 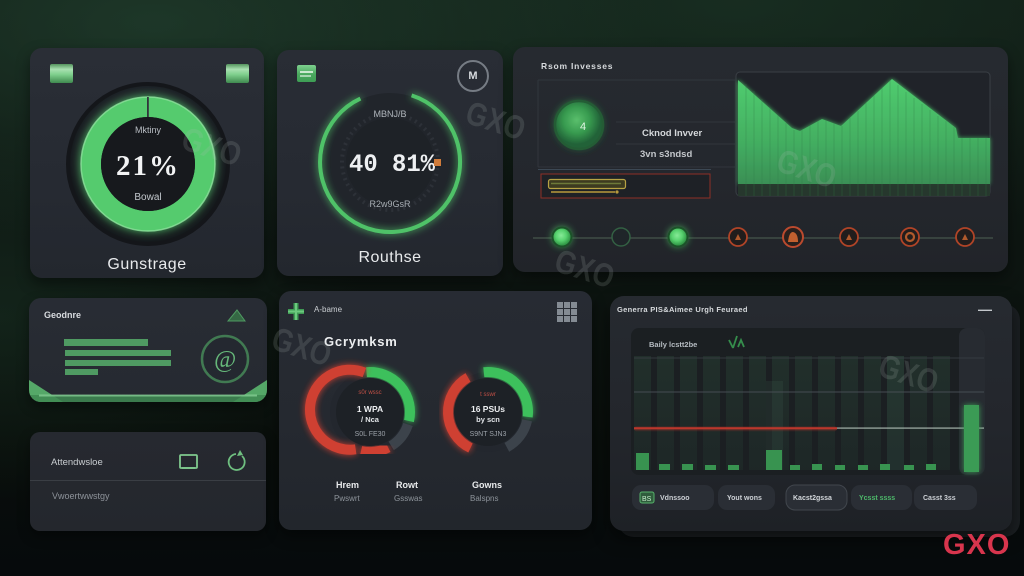 What do you see at coordinates (488, 419) in the screenshot?
I see `svg-text: by scn` at bounding box center [488, 419].